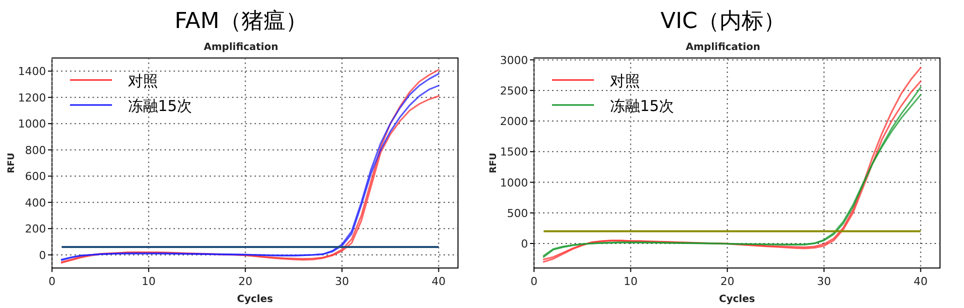 The image size is (964, 308). Describe the element at coordinates (514, 121) in the screenshot. I see `y-tick-label: 2000` at that location.